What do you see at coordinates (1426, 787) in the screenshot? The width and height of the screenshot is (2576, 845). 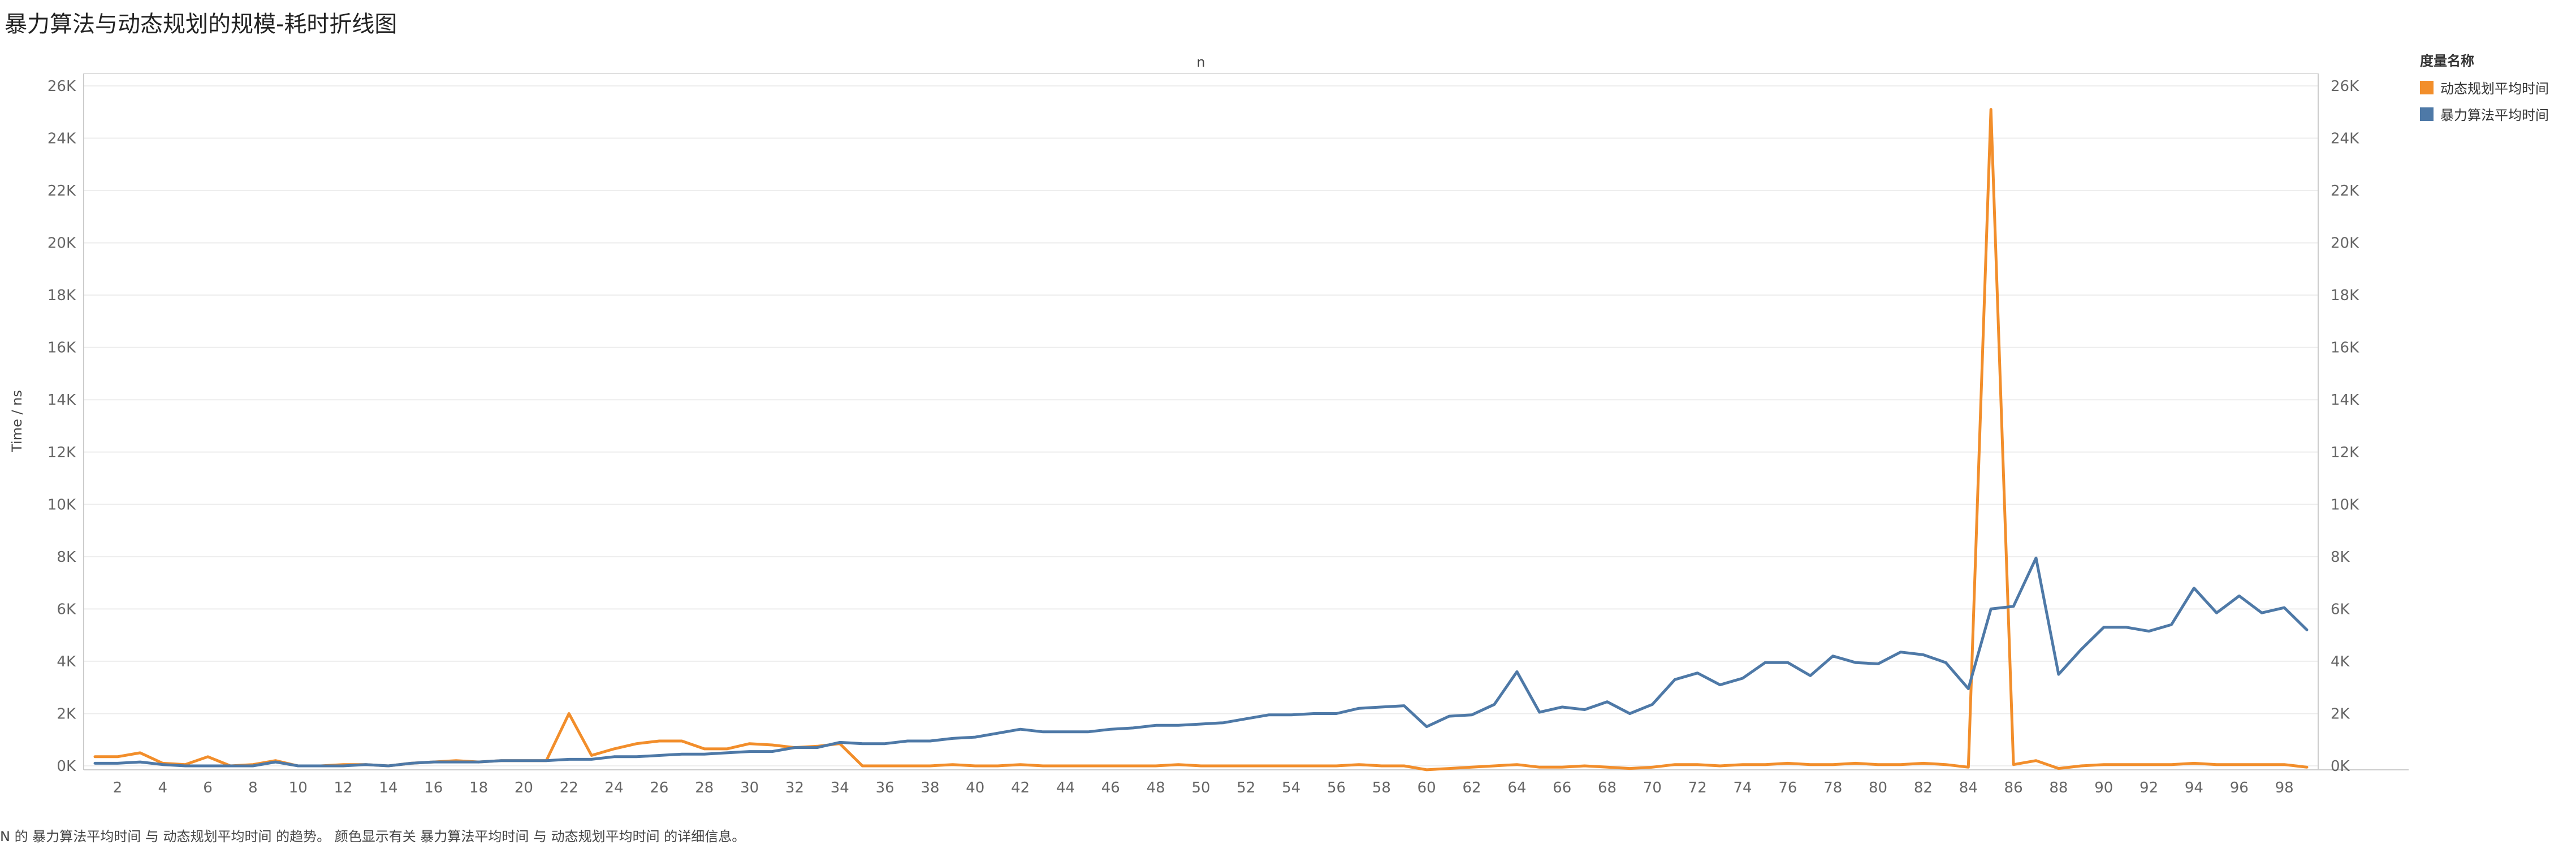 I see `x-tick-label: 60` at bounding box center [1426, 787].